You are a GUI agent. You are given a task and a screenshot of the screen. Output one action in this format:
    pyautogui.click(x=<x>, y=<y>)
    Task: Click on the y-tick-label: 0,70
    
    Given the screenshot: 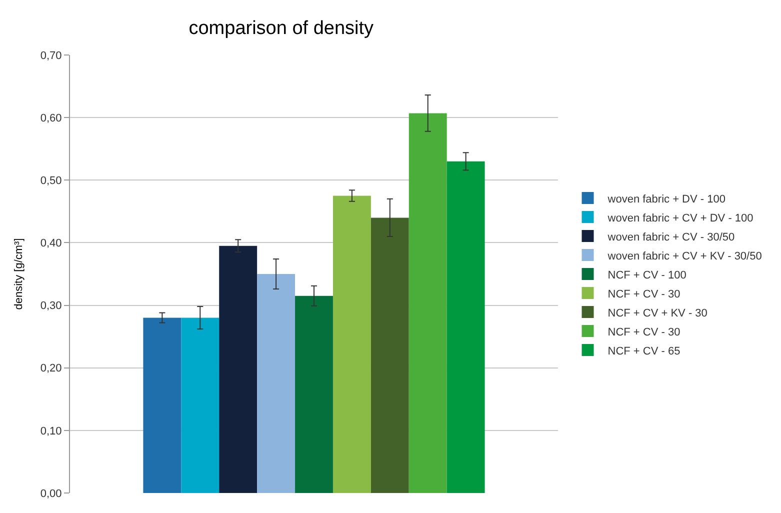 What is the action you would take?
    pyautogui.click(x=51, y=56)
    